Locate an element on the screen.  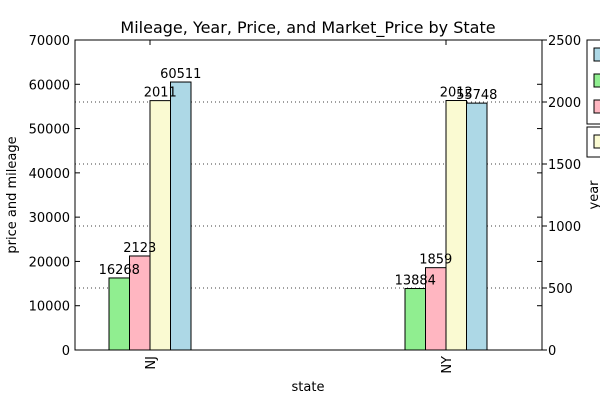
data-label-nj-3: 60511 is located at coordinates (180, 74).